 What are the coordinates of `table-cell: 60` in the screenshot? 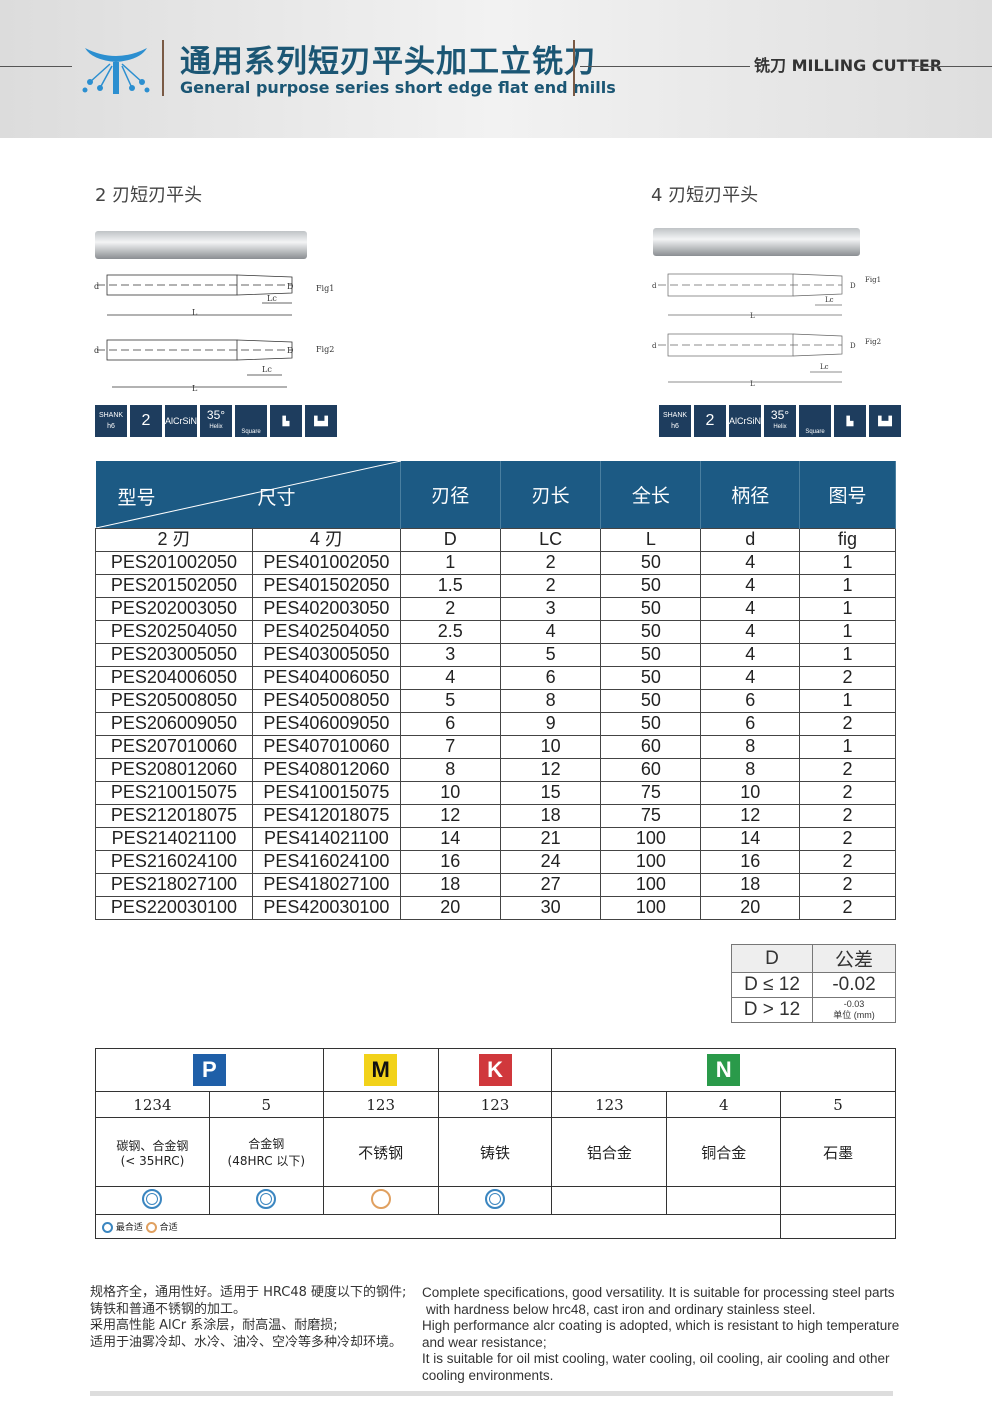 It's located at (651, 769).